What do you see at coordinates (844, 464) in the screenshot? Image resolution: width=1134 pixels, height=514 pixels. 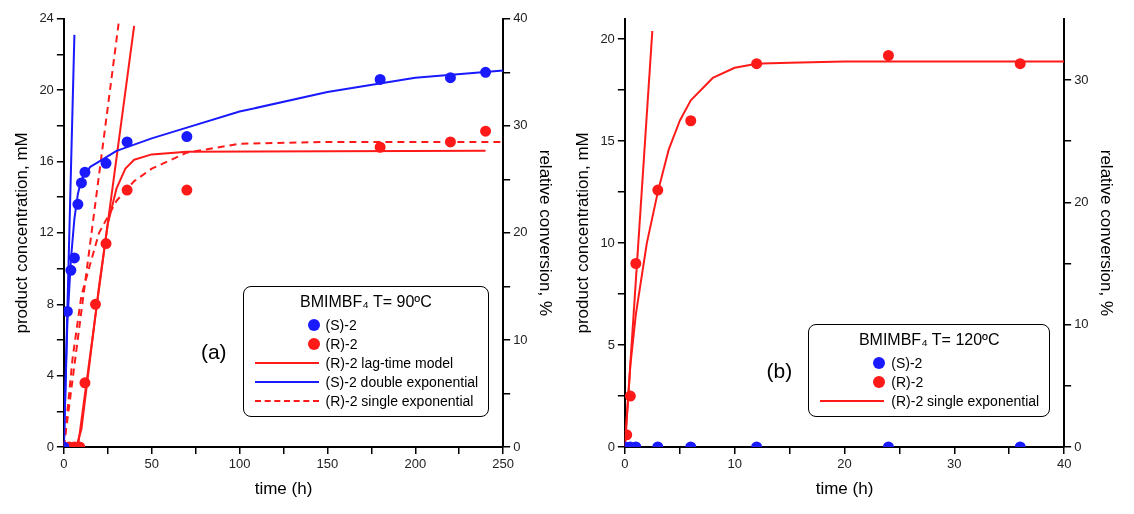 I see `x-tick-label: 20` at bounding box center [844, 464].